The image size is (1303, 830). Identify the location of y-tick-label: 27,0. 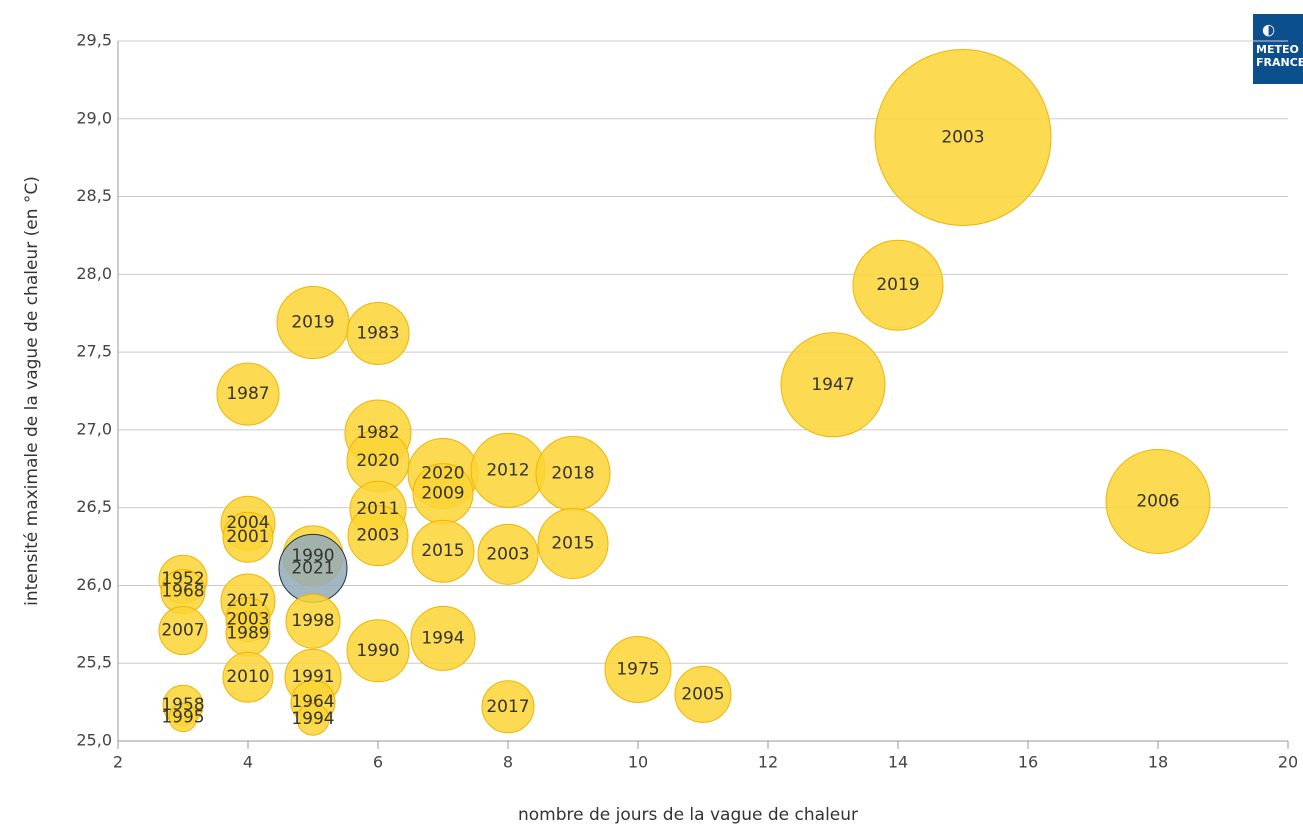
(94, 428).